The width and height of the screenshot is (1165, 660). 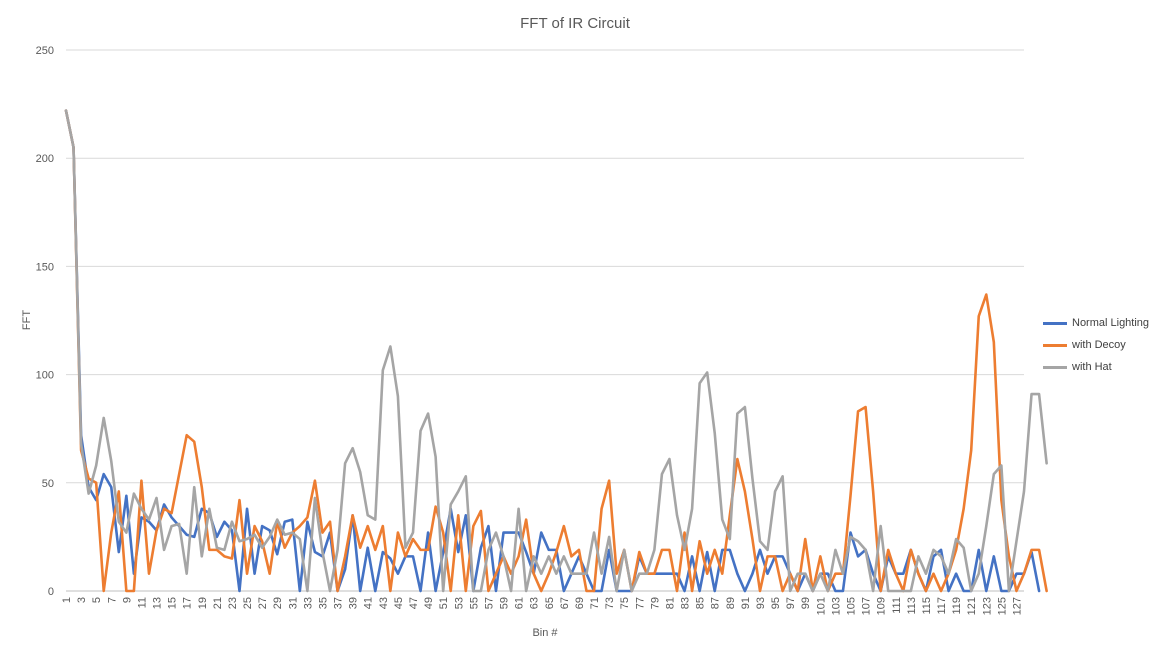 I want to click on x-tick-label: 95, so click(x=776, y=603).